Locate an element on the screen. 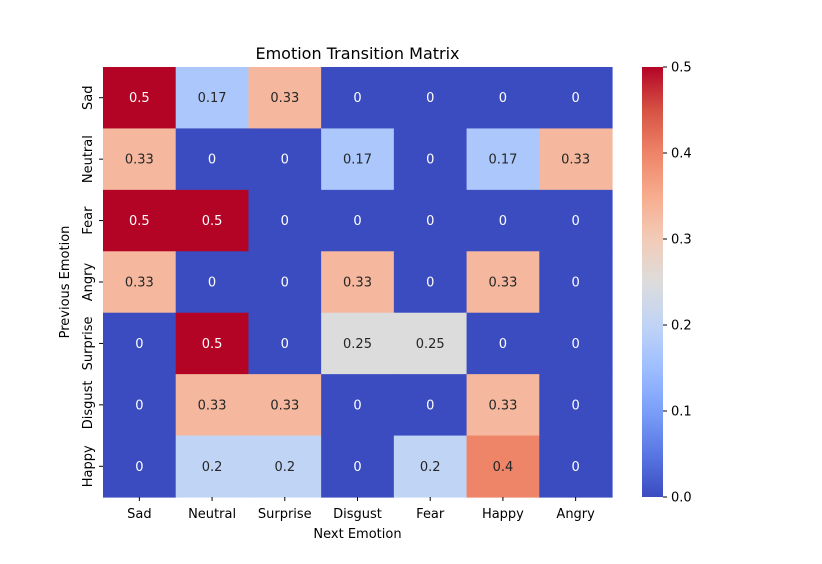 Image resolution: width=822 pixels, height=564 pixels. y-tick-label: Disgust is located at coordinates (88, 404).